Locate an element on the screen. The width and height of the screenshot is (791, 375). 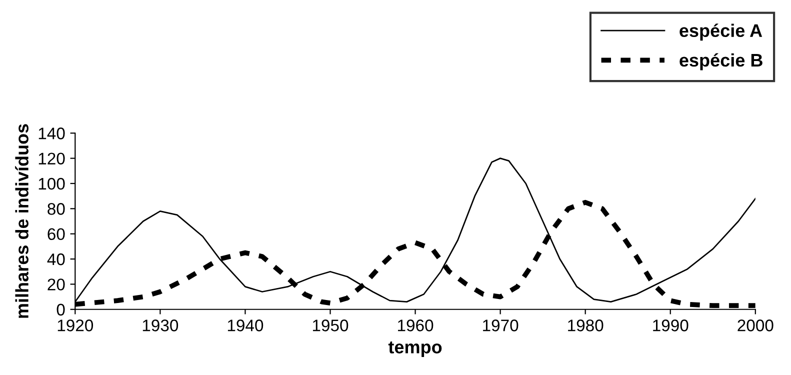
x-tick-label: 1950 is located at coordinates (330, 326).